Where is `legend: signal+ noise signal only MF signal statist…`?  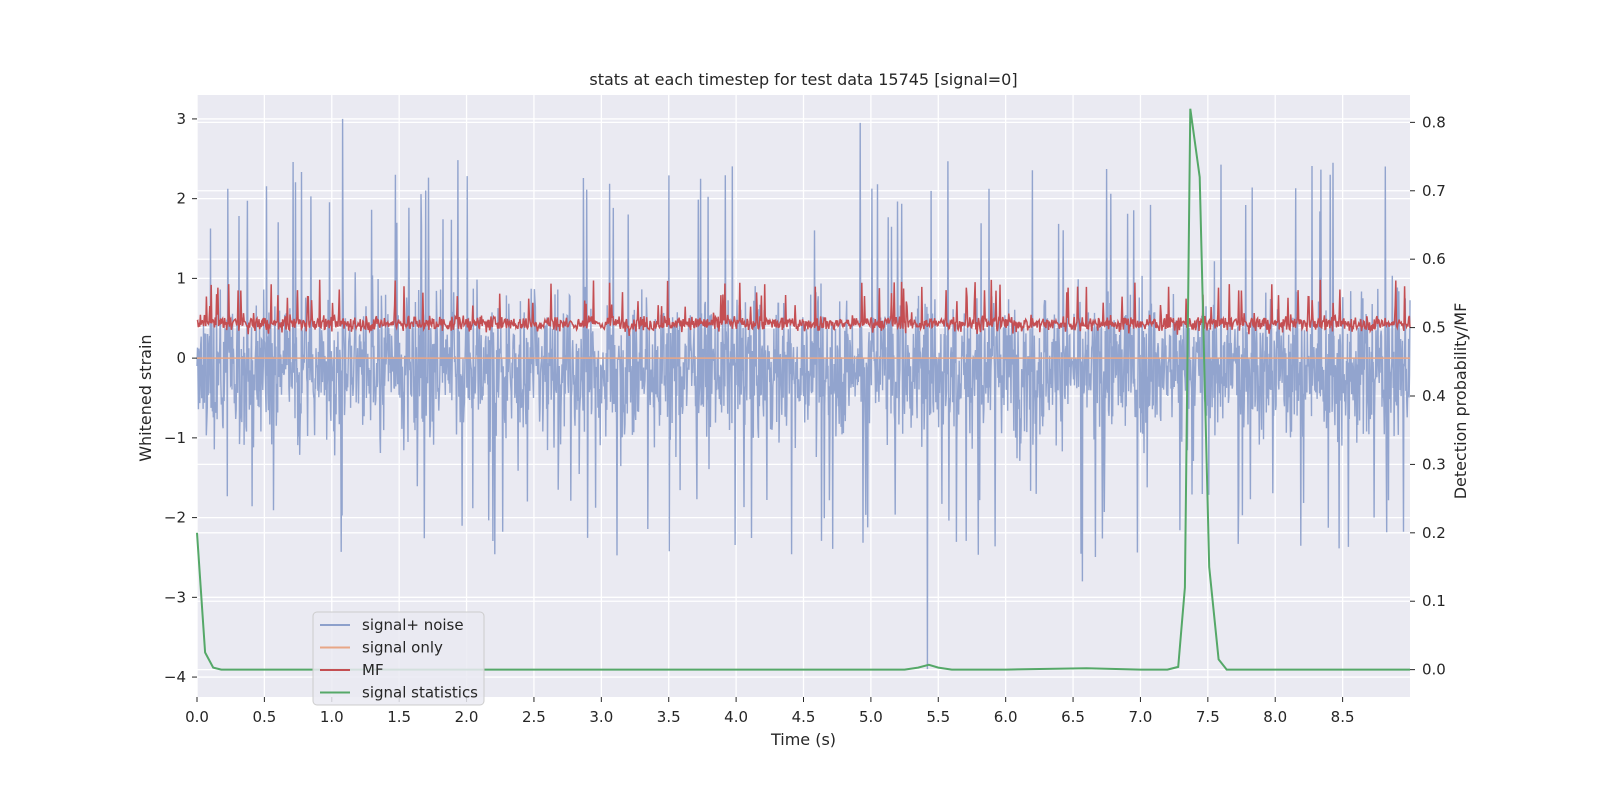
legend: signal+ noise signal only MF signal statist… is located at coordinates (398, 658).